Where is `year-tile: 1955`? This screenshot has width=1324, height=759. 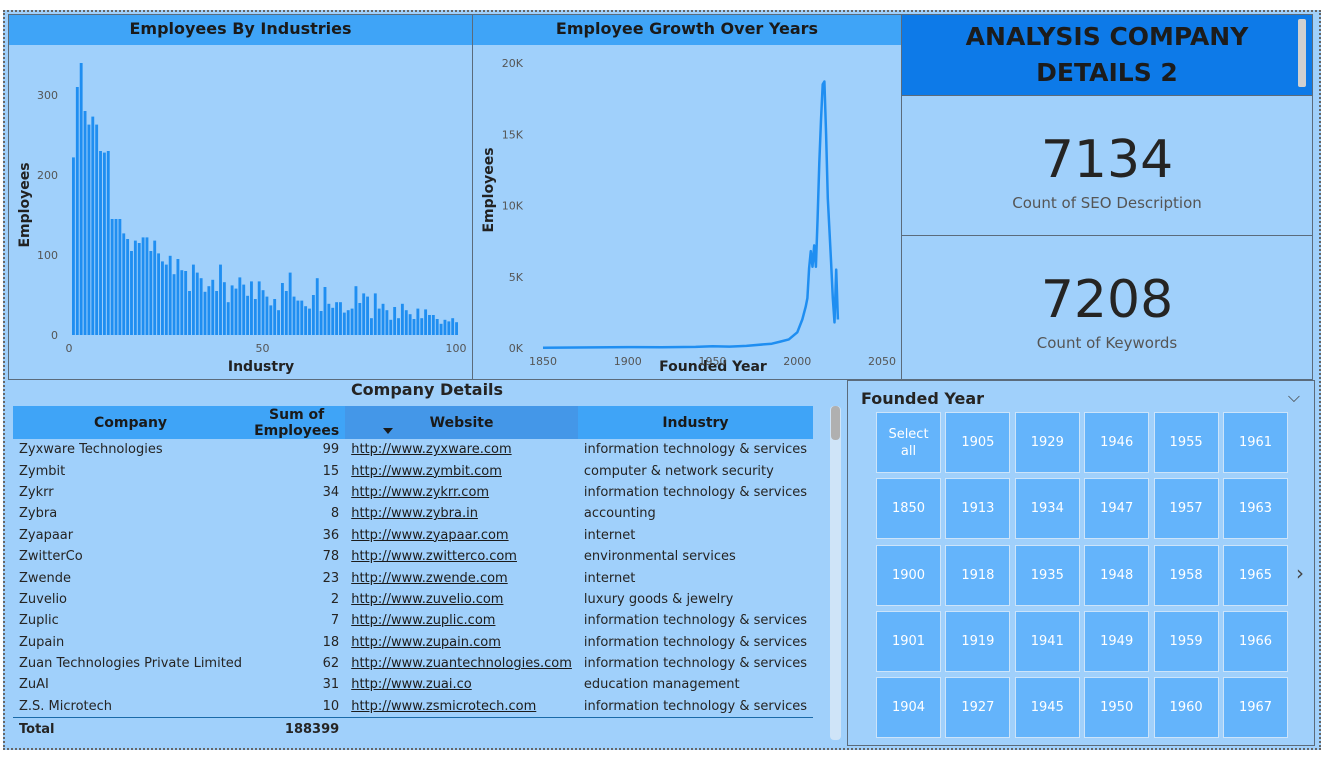
year-tile: 1955 is located at coordinates (1186, 442).